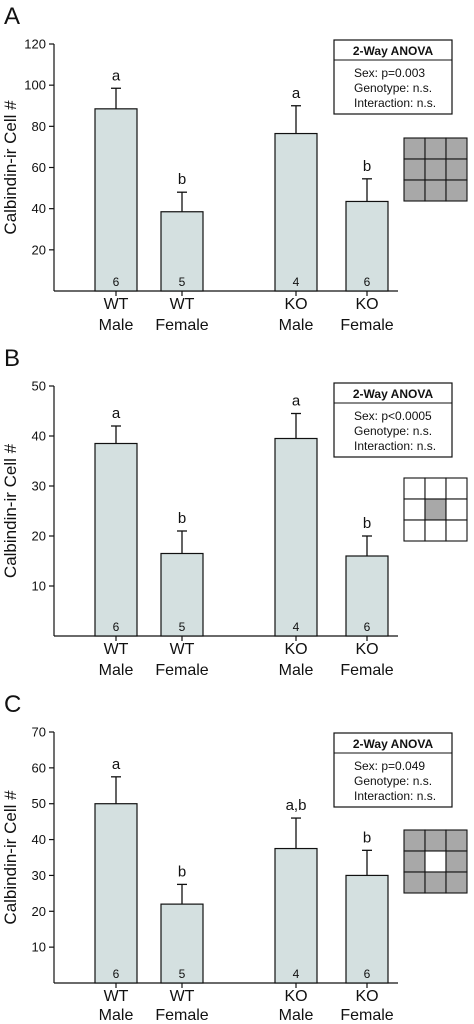  What do you see at coordinates (35, 85) in the screenshot?
I see `y-tick-label: 100` at bounding box center [35, 85].